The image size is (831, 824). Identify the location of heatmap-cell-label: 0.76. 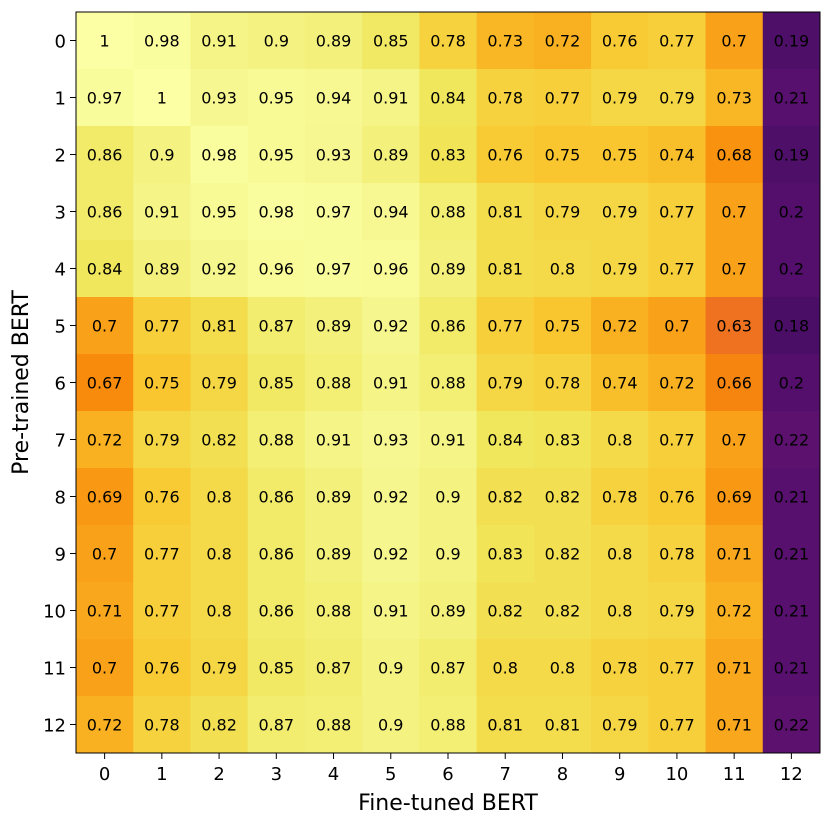
(620, 41).